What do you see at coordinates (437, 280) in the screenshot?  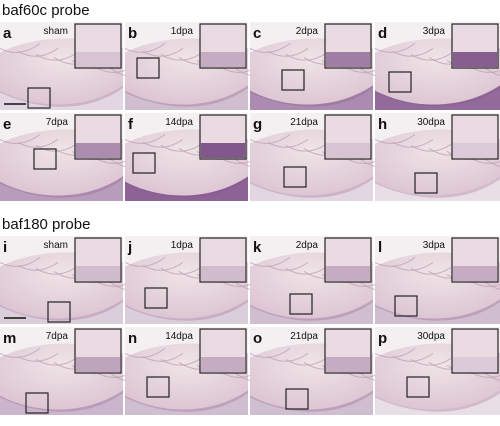 I see `panel: l 3dpa` at bounding box center [437, 280].